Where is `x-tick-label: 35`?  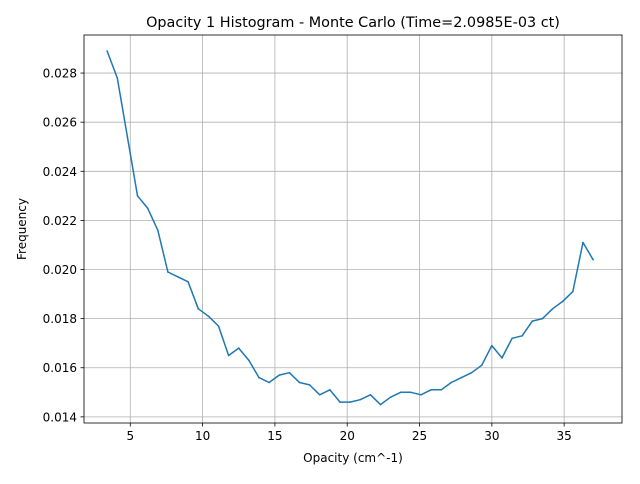
x-tick-label: 35 is located at coordinates (564, 436).